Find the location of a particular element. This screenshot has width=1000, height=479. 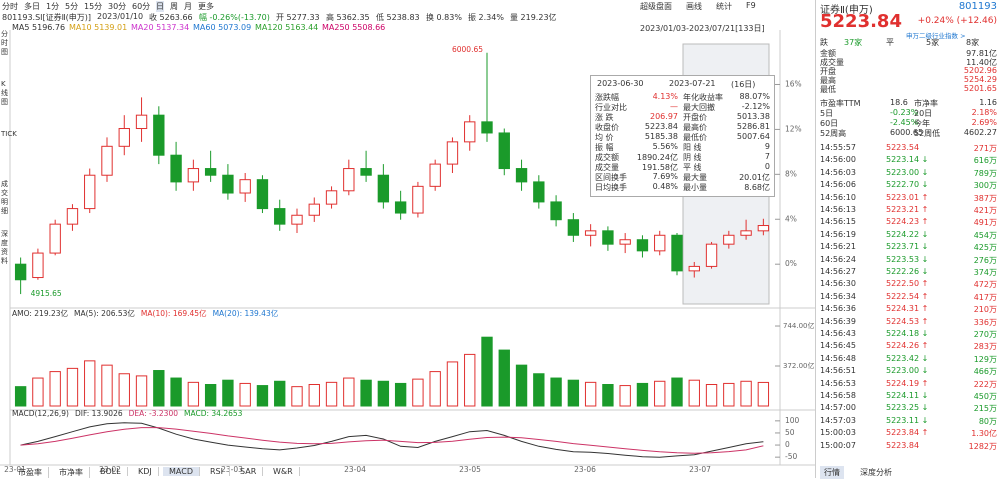

bottom-tab: W&R is located at coordinates (283, 471).